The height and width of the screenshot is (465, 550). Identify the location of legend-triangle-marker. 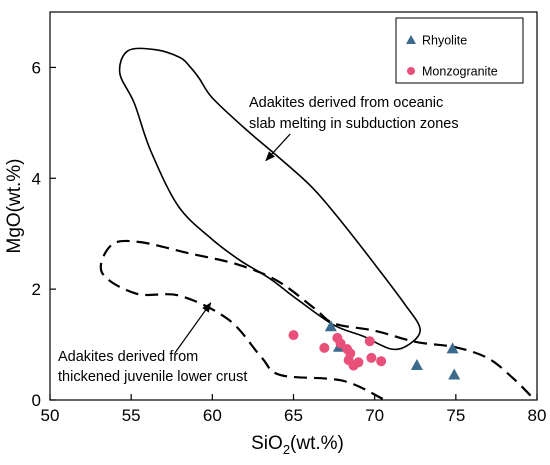
(411, 39).